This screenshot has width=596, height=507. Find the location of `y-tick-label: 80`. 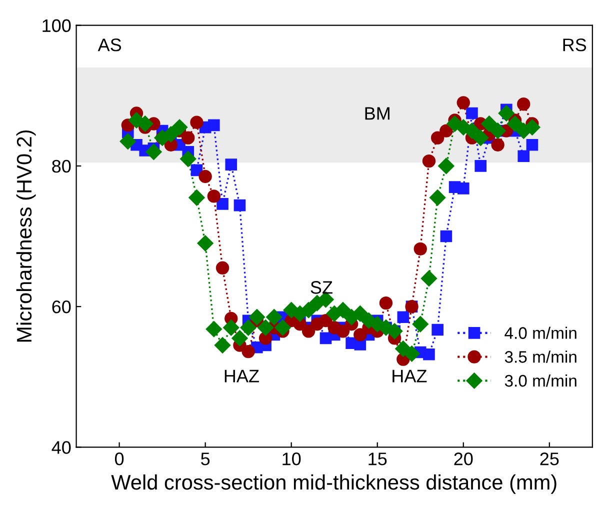

y-tick-label: 80 is located at coordinates (61, 166).